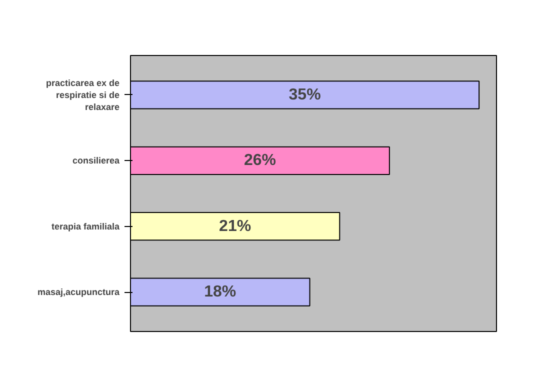 The width and height of the screenshot is (536, 391). What do you see at coordinates (260, 161) in the screenshot?
I see `data-label: 26%` at bounding box center [260, 161].